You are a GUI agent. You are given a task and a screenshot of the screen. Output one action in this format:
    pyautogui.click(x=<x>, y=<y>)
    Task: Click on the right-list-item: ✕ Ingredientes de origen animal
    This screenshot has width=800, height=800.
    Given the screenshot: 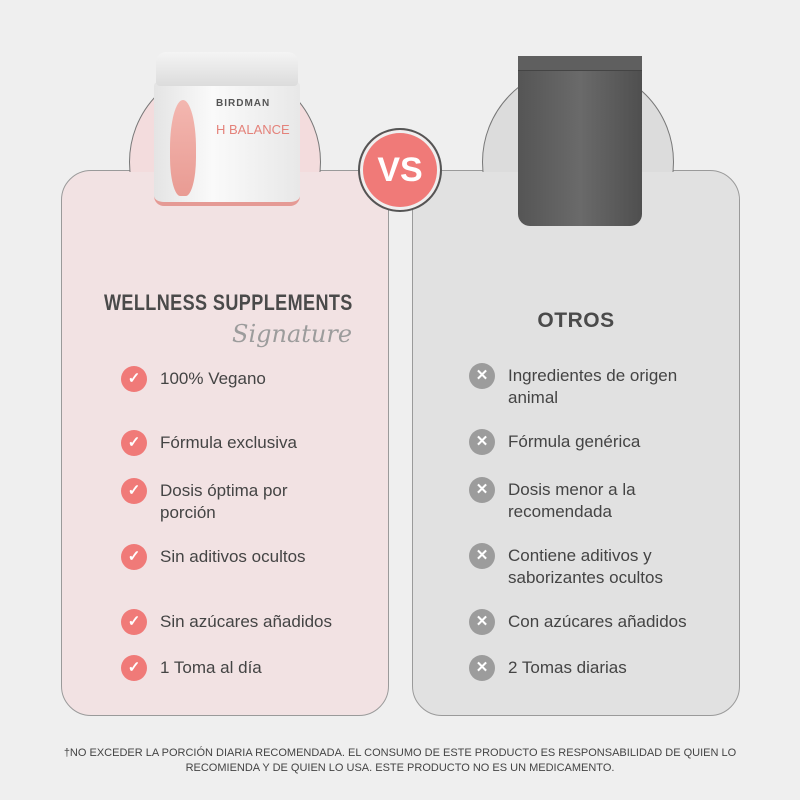 What is the action you would take?
    pyautogui.click(x=584, y=386)
    